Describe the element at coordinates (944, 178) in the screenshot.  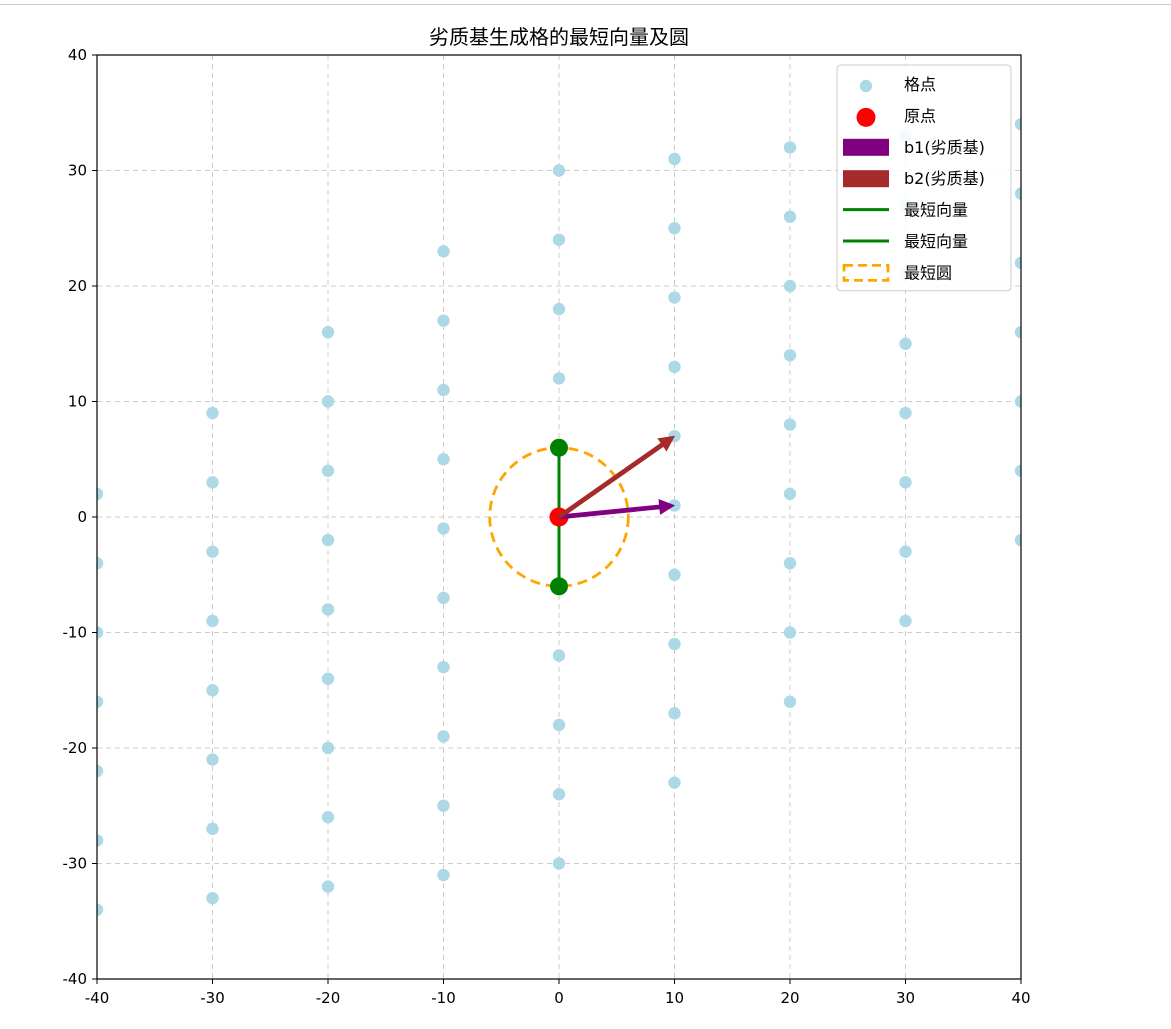
I see `legend-label: b2(劣质基)` at that location.